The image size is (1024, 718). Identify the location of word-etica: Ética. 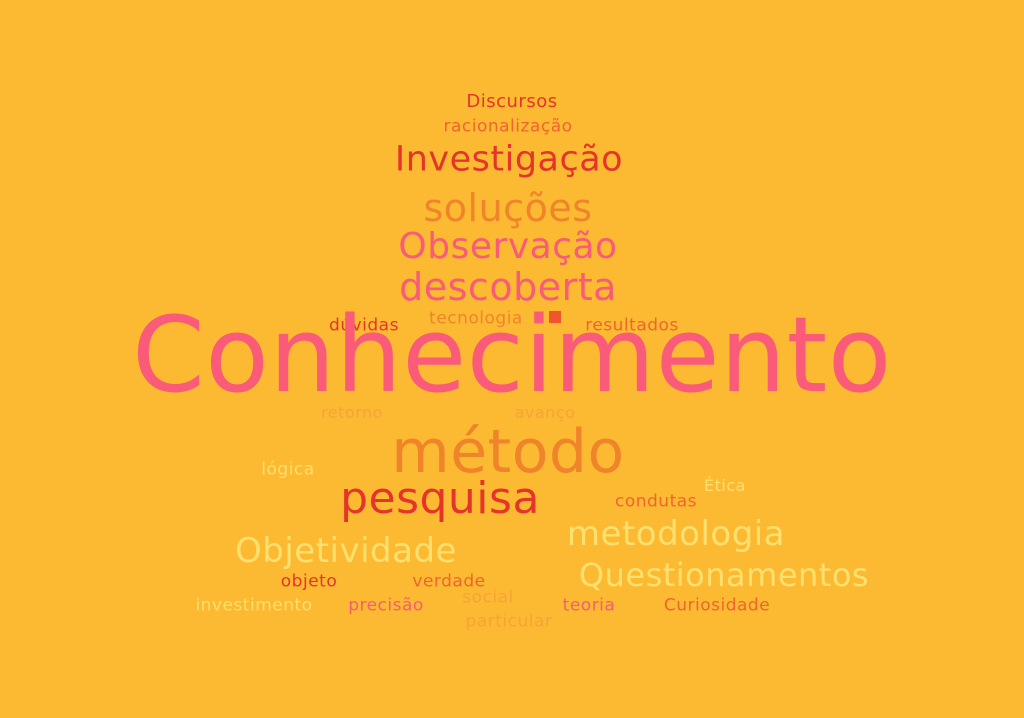
(725, 485).